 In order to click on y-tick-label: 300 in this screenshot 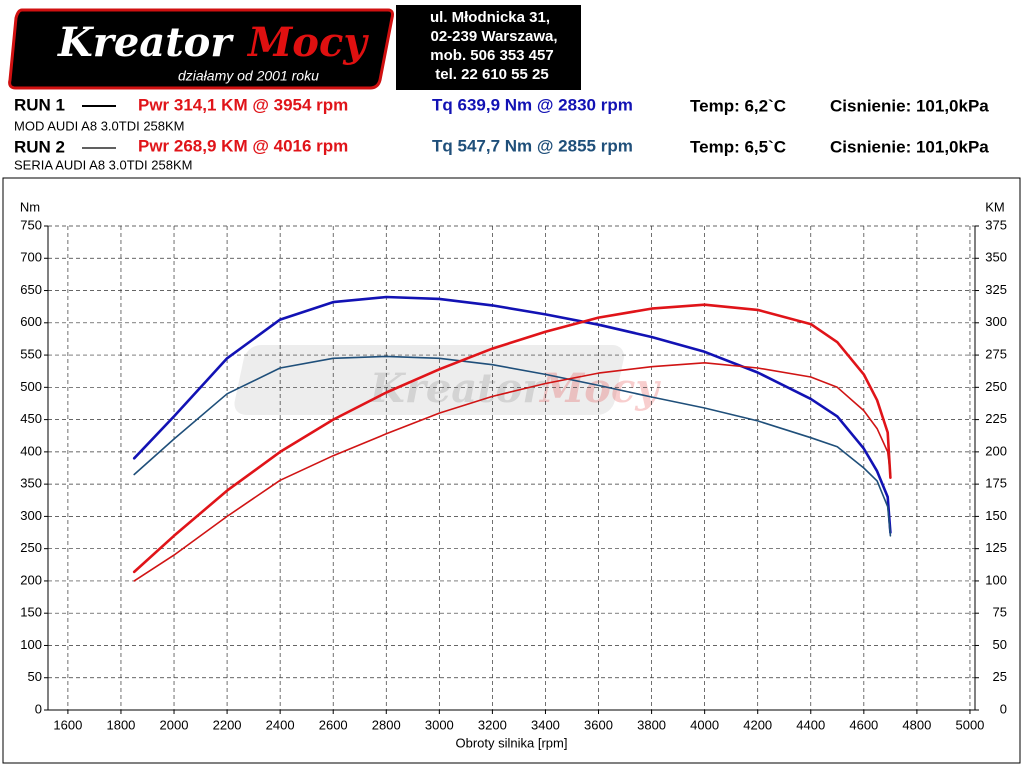, I will do `click(31, 515)`.